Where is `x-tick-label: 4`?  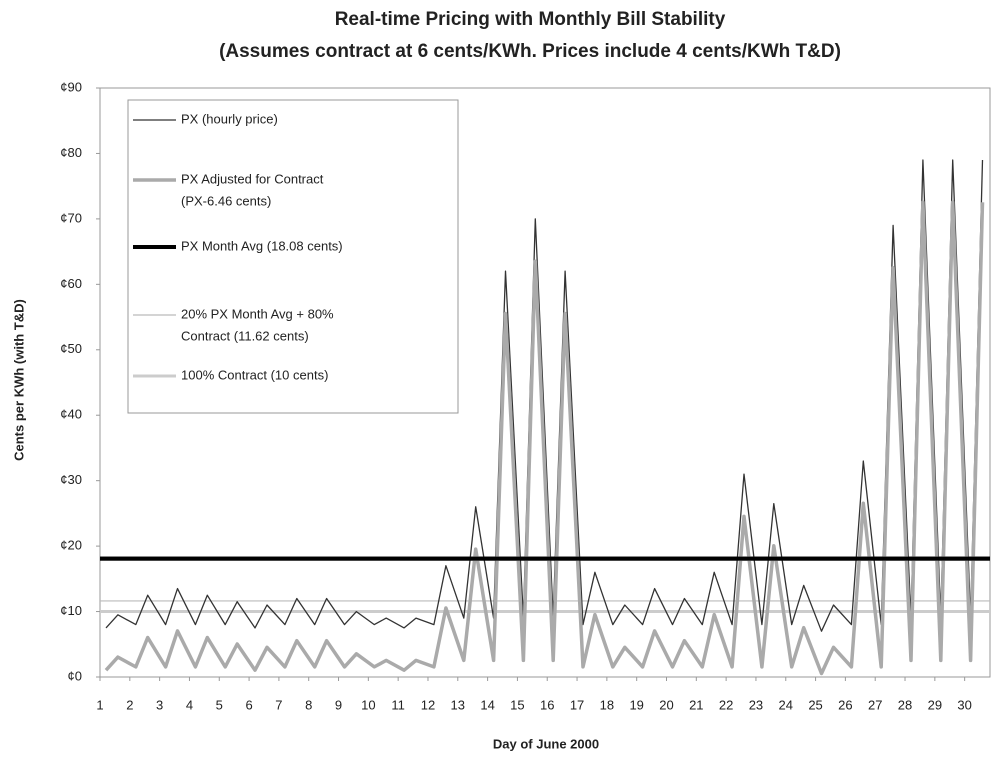
x-tick-label: 4 is located at coordinates (189, 704).